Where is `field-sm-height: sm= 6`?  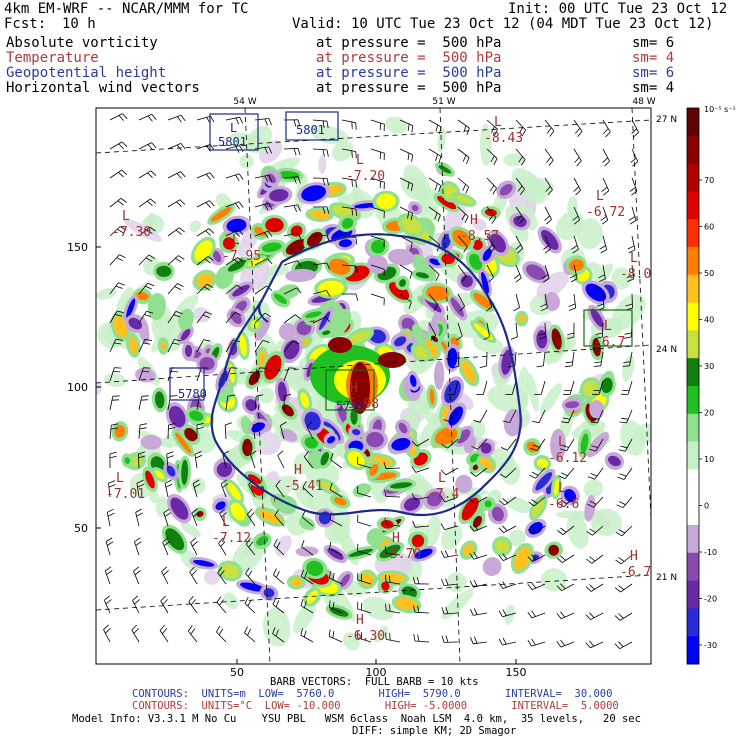 field-sm-height: sm= 6 is located at coordinates (653, 73).